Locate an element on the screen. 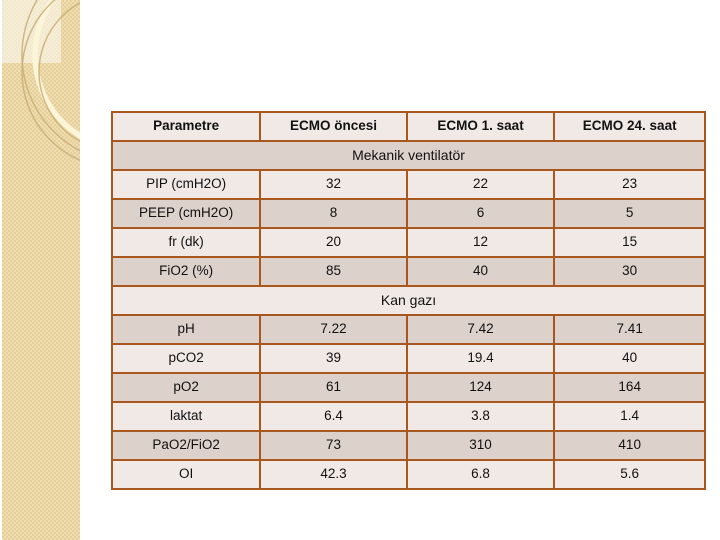  row-label: pCO2 is located at coordinates (186, 358).